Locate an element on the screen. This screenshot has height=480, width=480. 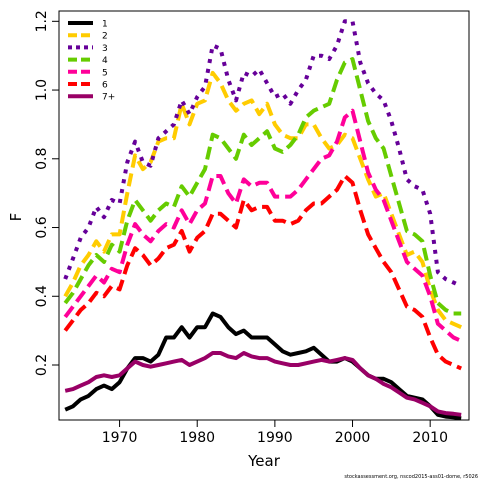
legend-label: 4 is located at coordinates (105, 61).